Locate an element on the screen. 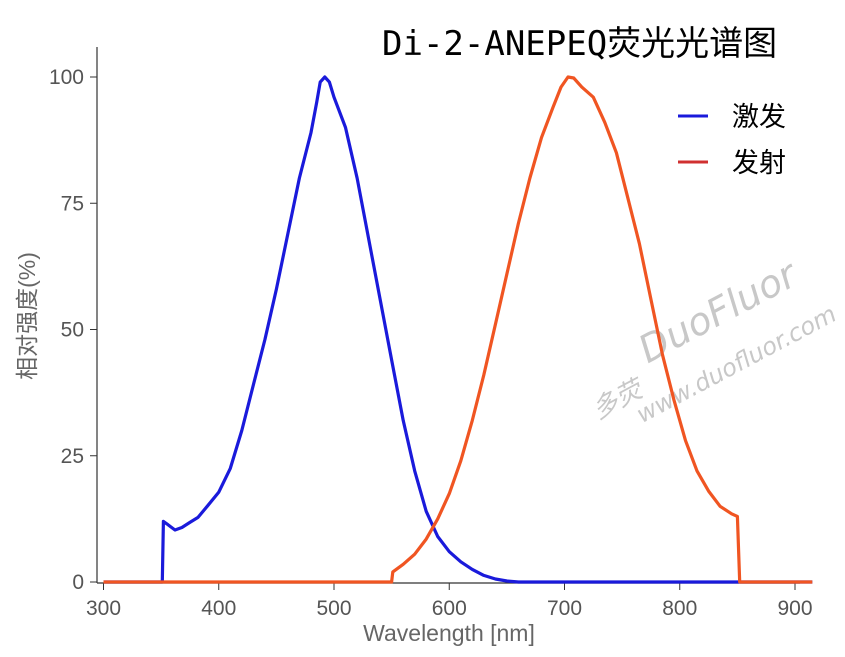 This screenshot has height=657, width=845. x-tick-label: 500 is located at coordinates (333, 608).